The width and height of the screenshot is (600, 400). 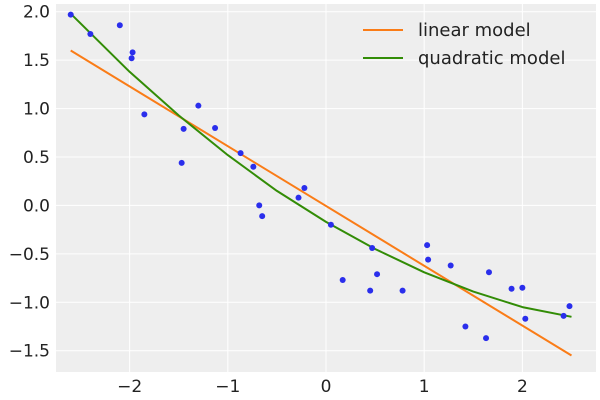 I want to click on y-tick-label: 2.0, so click(x=36, y=13).